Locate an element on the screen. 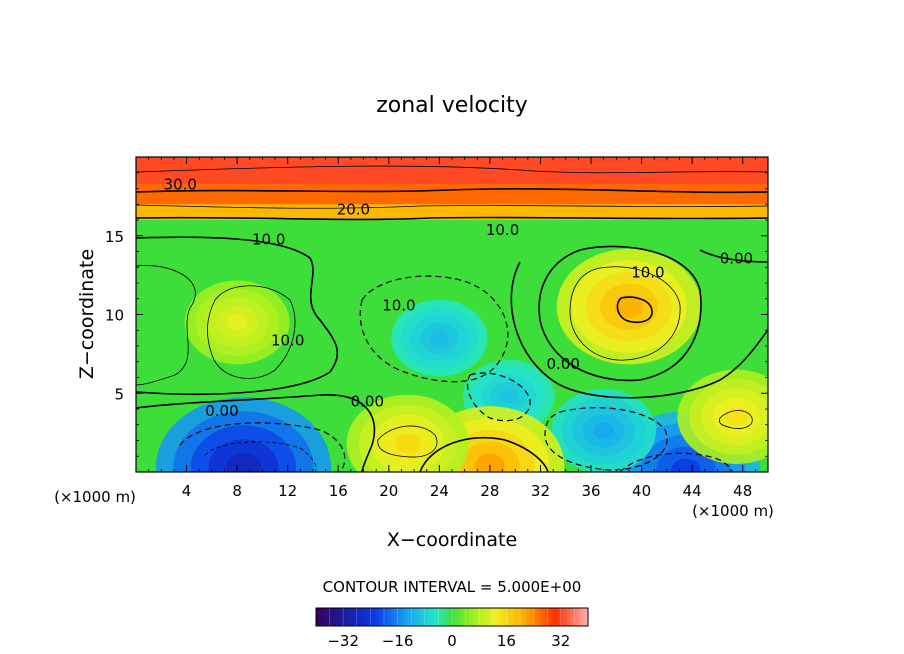 This screenshot has width=904, height=654. x-tick-label-28: 28 is located at coordinates (489, 491).